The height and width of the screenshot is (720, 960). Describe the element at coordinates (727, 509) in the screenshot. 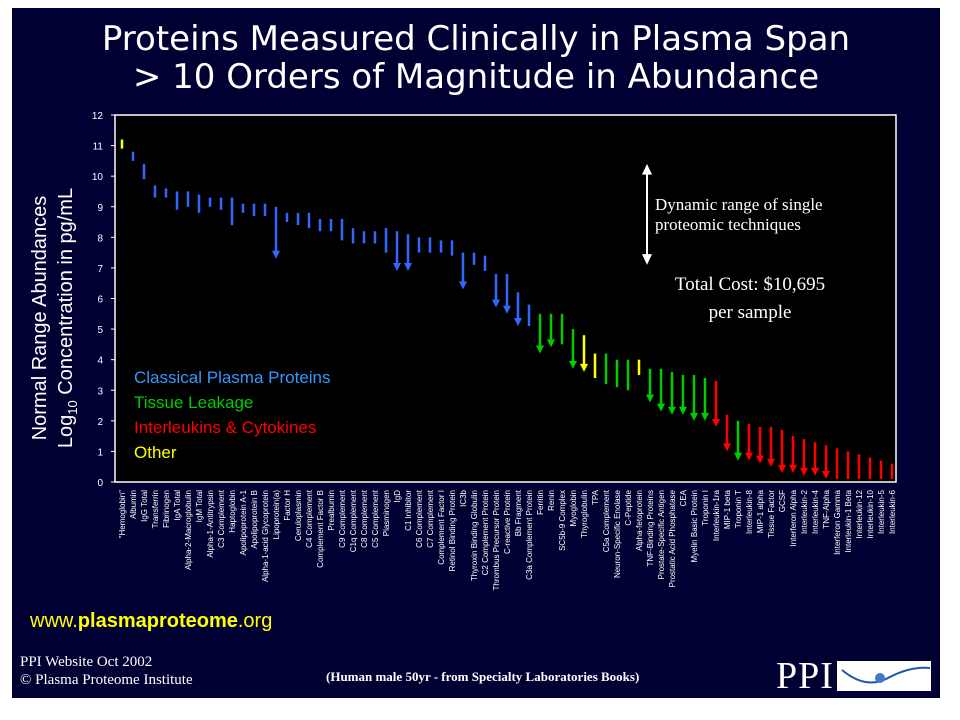

I see `x-category-label: MIP-1 beta` at that location.